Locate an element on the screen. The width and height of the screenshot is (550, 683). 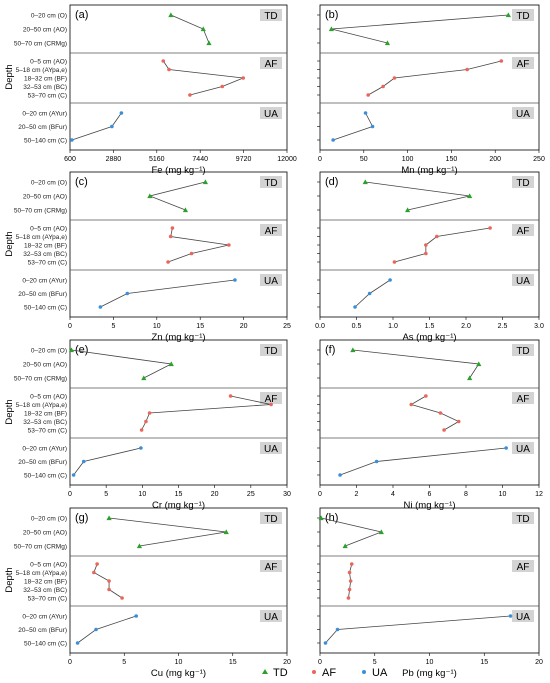
panel-label: (b) is located at coordinates (331, 15).